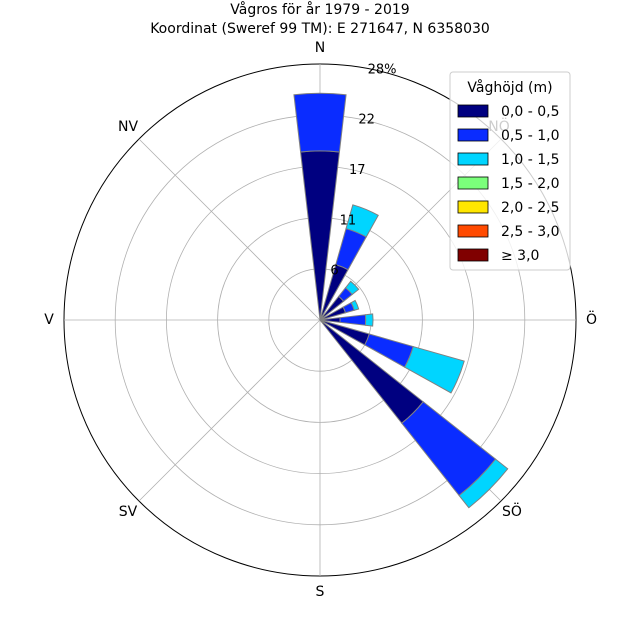  I want to click on legend-label: 1,5 - 2,0, so click(530, 184).